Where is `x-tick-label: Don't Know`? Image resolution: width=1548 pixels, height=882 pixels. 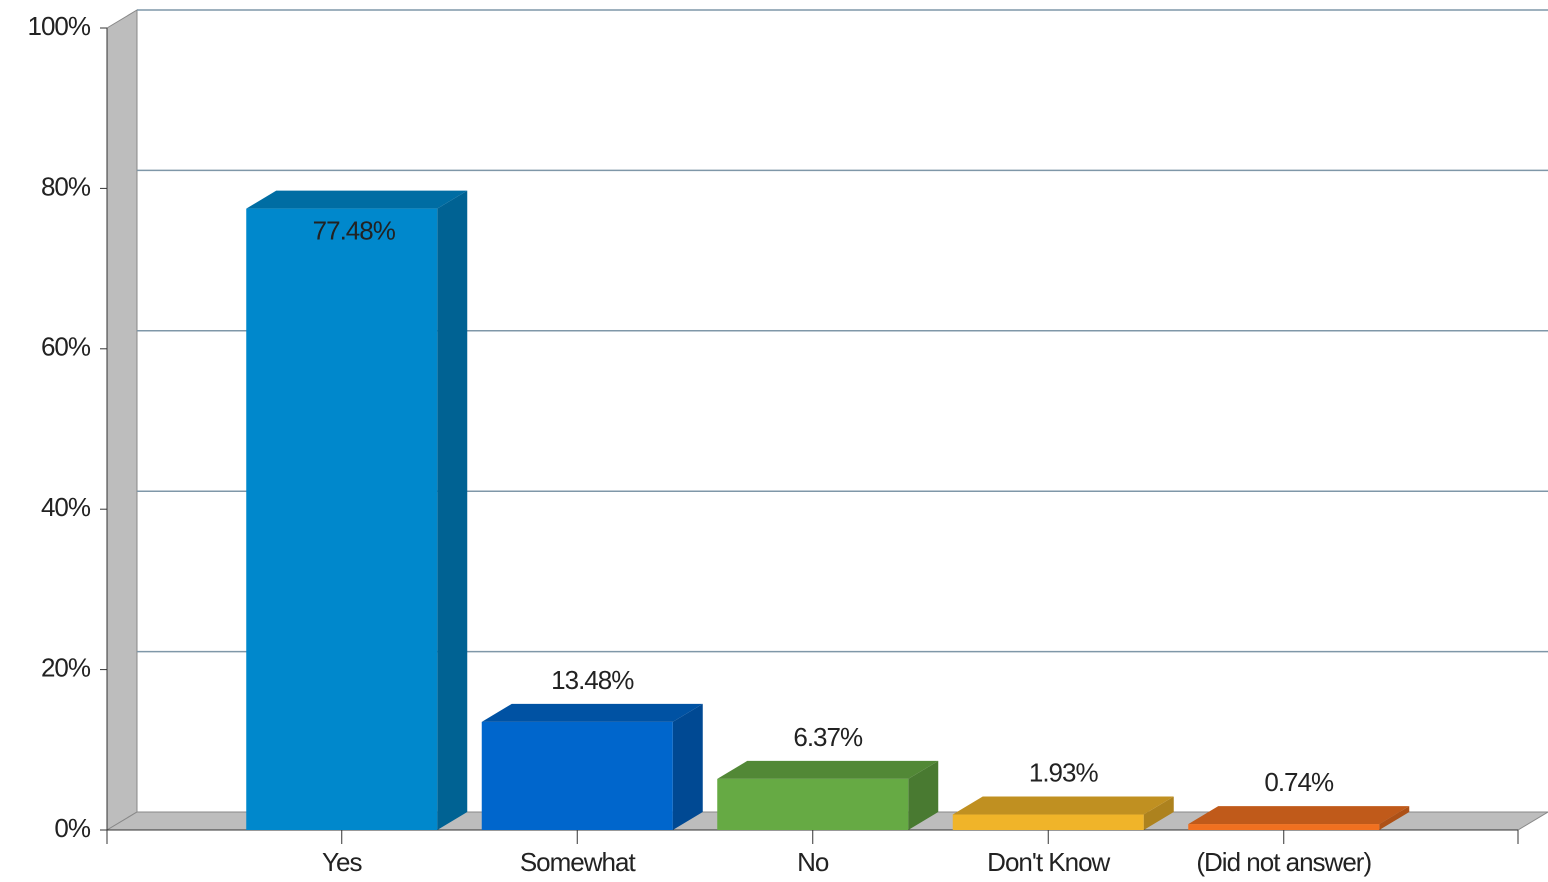
x-tick-label: Don't Know is located at coordinates (1048, 862).